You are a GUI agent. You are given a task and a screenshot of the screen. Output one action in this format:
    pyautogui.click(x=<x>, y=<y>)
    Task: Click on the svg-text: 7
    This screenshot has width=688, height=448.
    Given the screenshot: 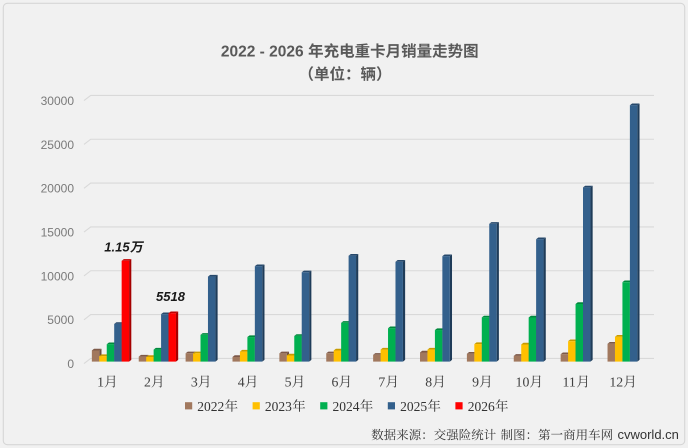 What is the action you would take?
    pyautogui.click(x=381, y=381)
    